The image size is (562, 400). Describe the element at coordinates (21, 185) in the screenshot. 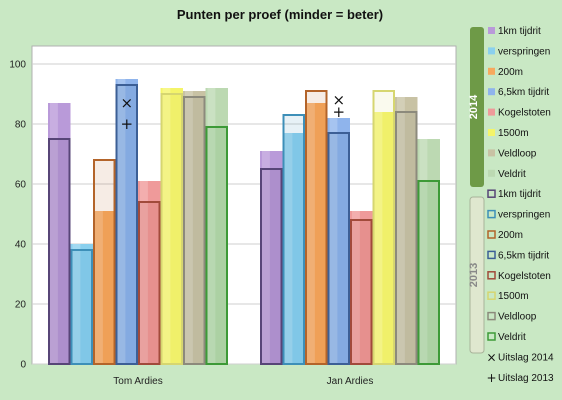

I see `y-tick-label: 60` at that location.